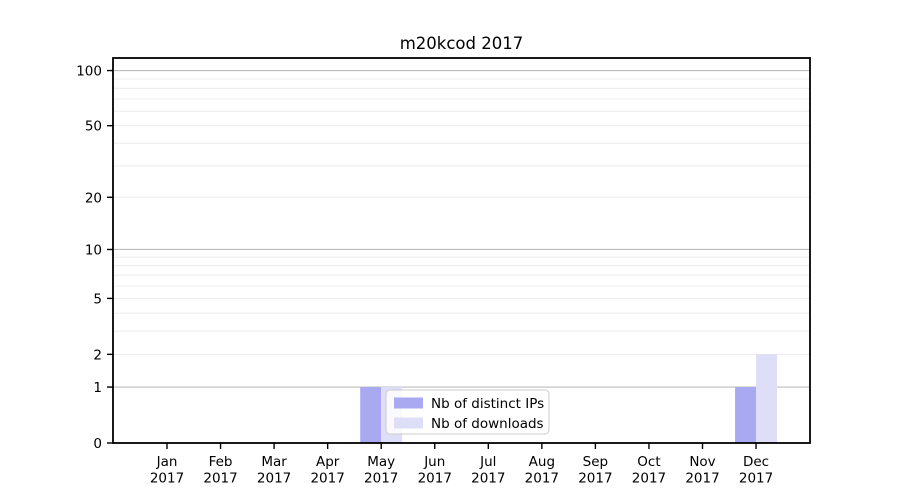 Image resolution: width=900 pixels, height=500 pixels. Describe the element at coordinates (487, 462) in the screenshot. I see `x-tick-label-month-jul: Jul` at that location.